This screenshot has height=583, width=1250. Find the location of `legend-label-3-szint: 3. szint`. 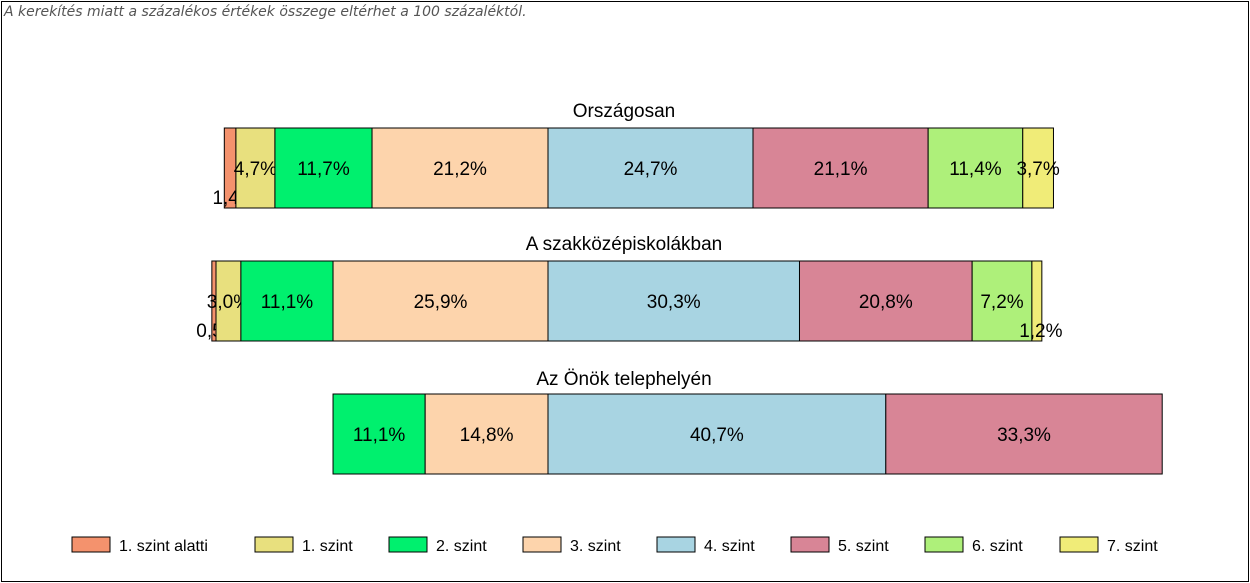

legend-label-3-szint: 3. szint is located at coordinates (595, 546).